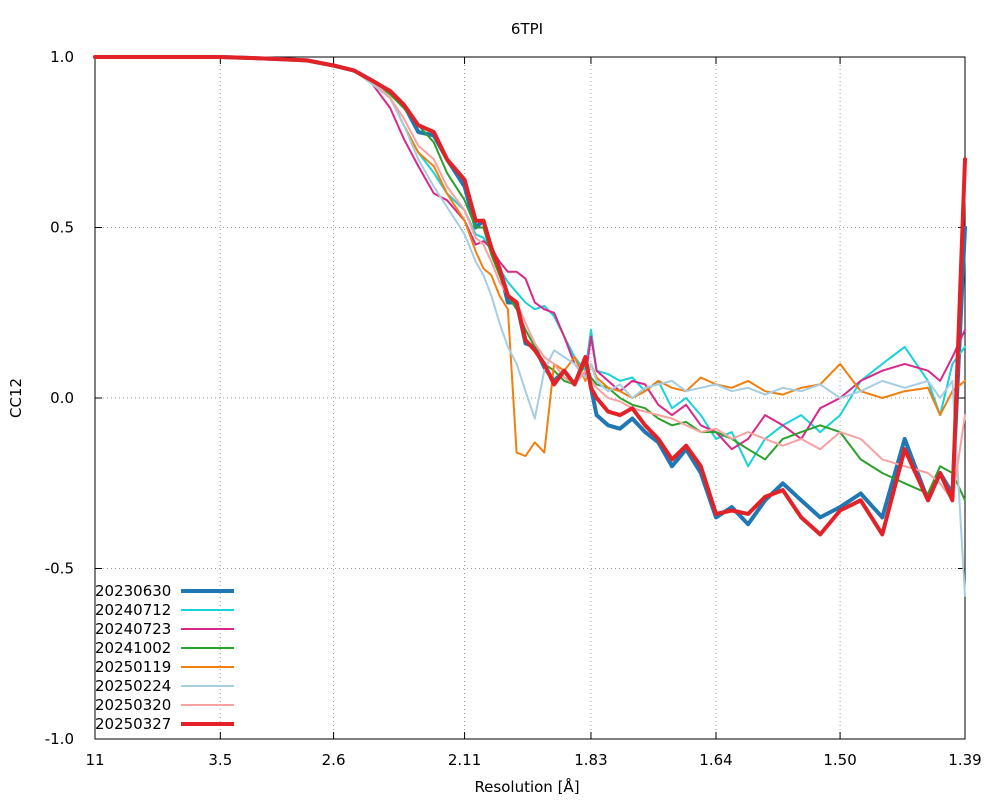 The height and width of the screenshot is (800, 1000). Describe the element at coordinates (133, 629) in the screenshot. I see `legend-label: 20240723` at that location.